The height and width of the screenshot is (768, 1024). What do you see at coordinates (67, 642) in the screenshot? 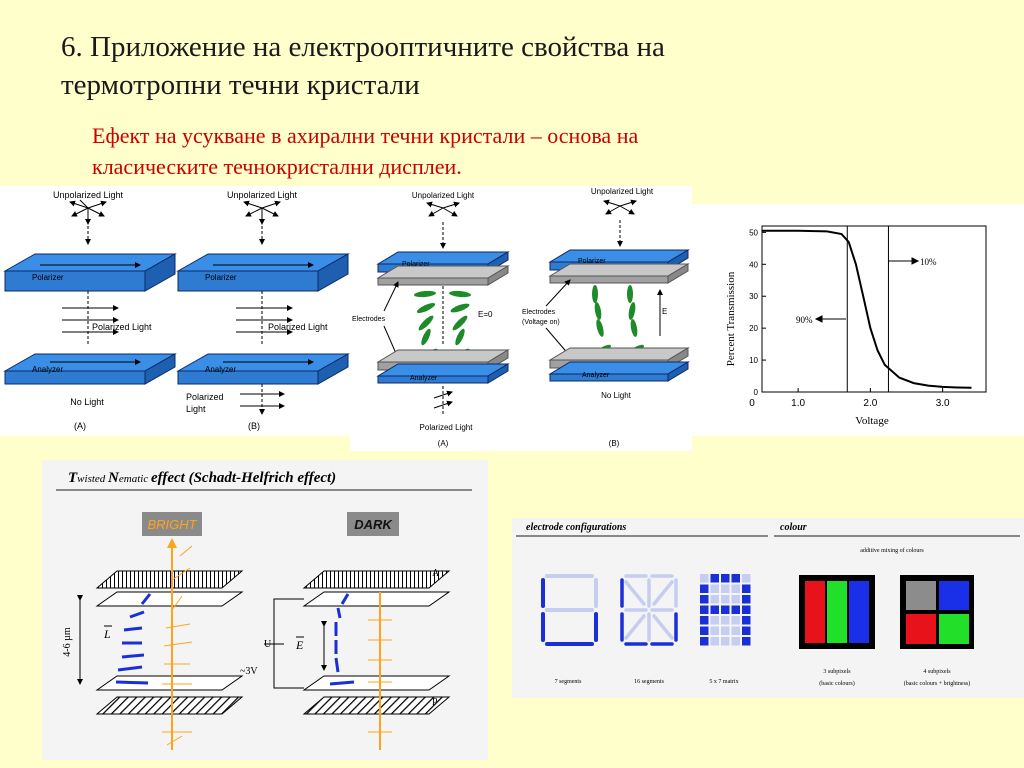
I see `thickness-label: 4-6 µm` at bounding box center [67, 642].